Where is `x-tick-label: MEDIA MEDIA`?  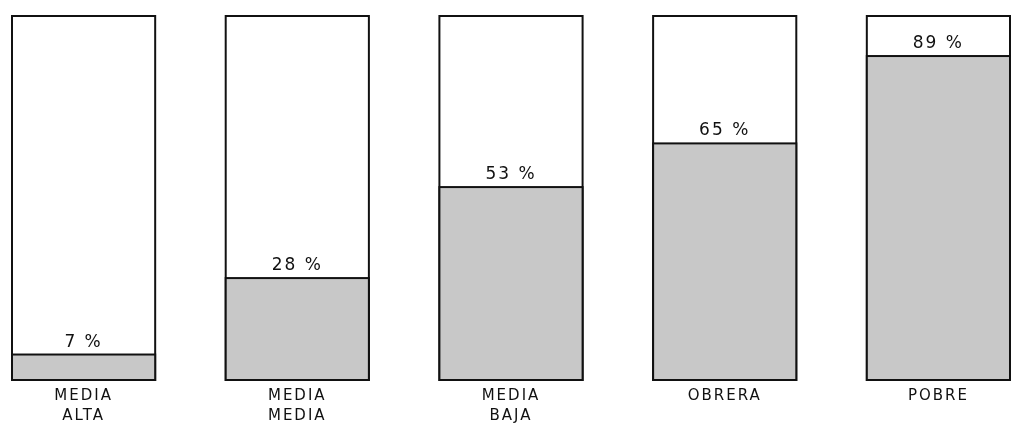 x-tick-label: MEDIA MEDIA is located at coordinates (297, 405).